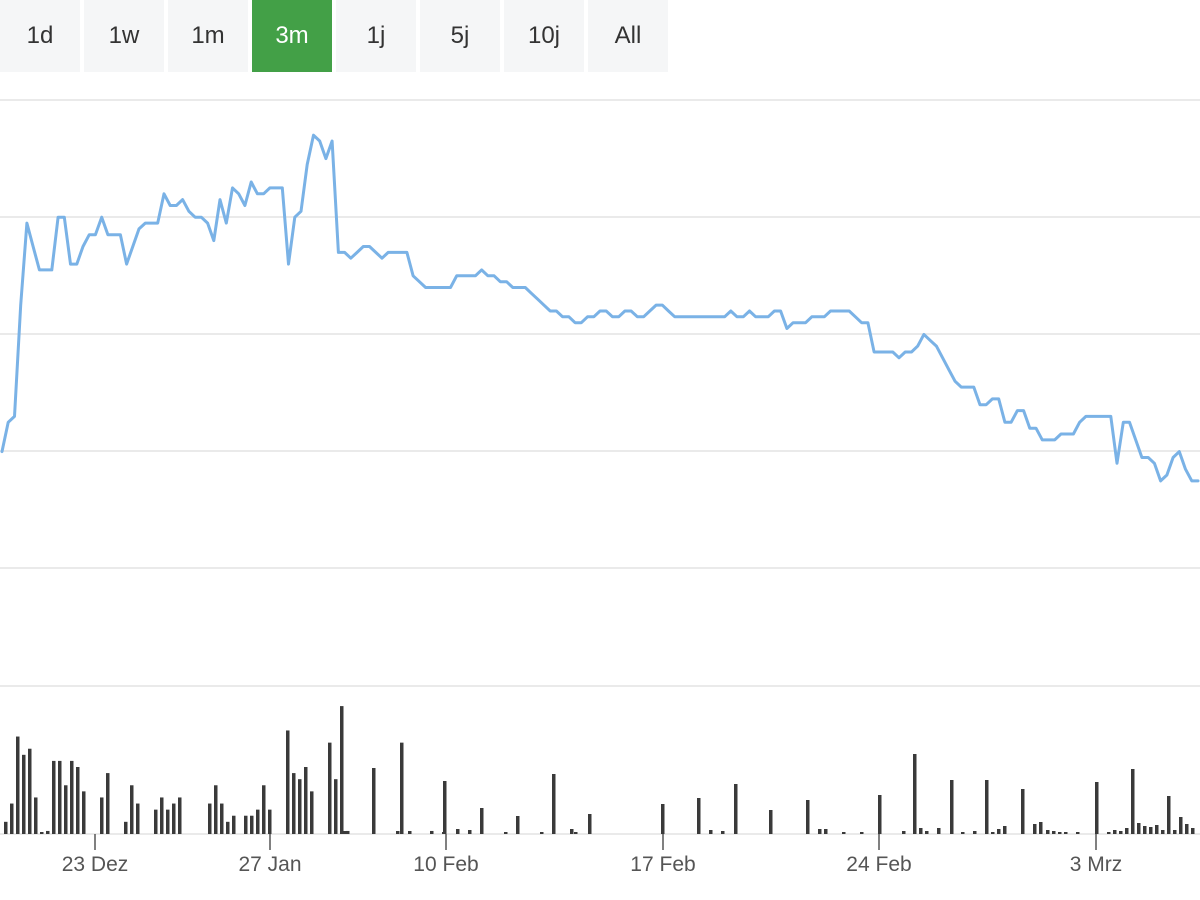 Image resolution: width=1200 pixels, height=900 pixels. Describe the element at coordinates (269, 864) in the screenshot. I see `x-tick-label: 27 Jan` at that location.